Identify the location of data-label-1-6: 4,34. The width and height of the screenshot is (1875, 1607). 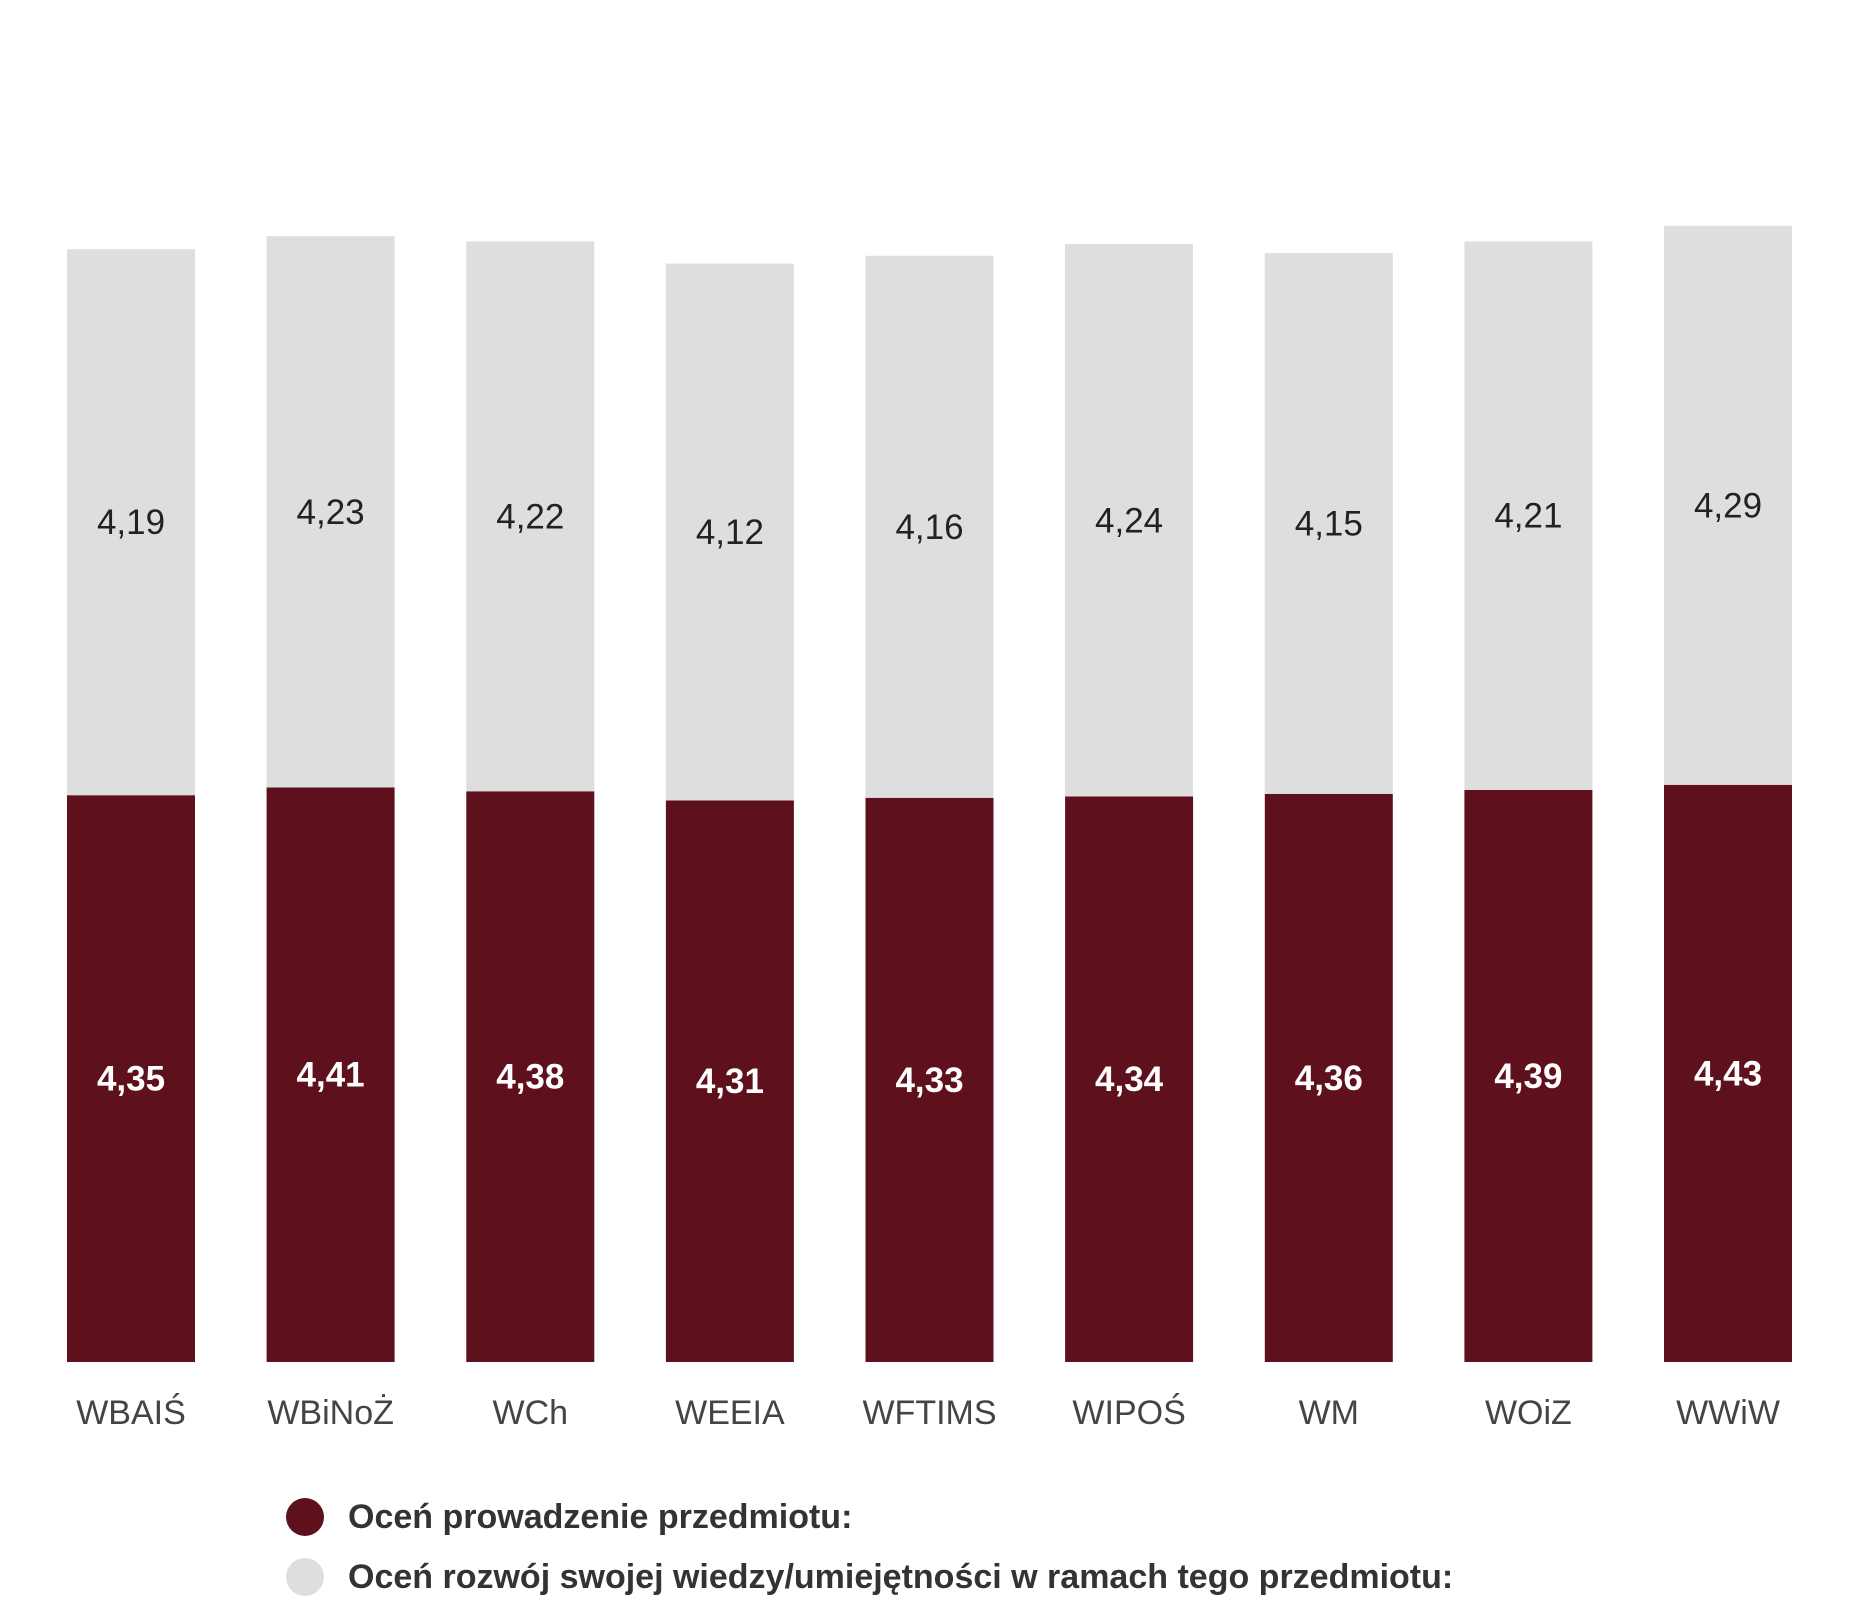
(1129, 1079).